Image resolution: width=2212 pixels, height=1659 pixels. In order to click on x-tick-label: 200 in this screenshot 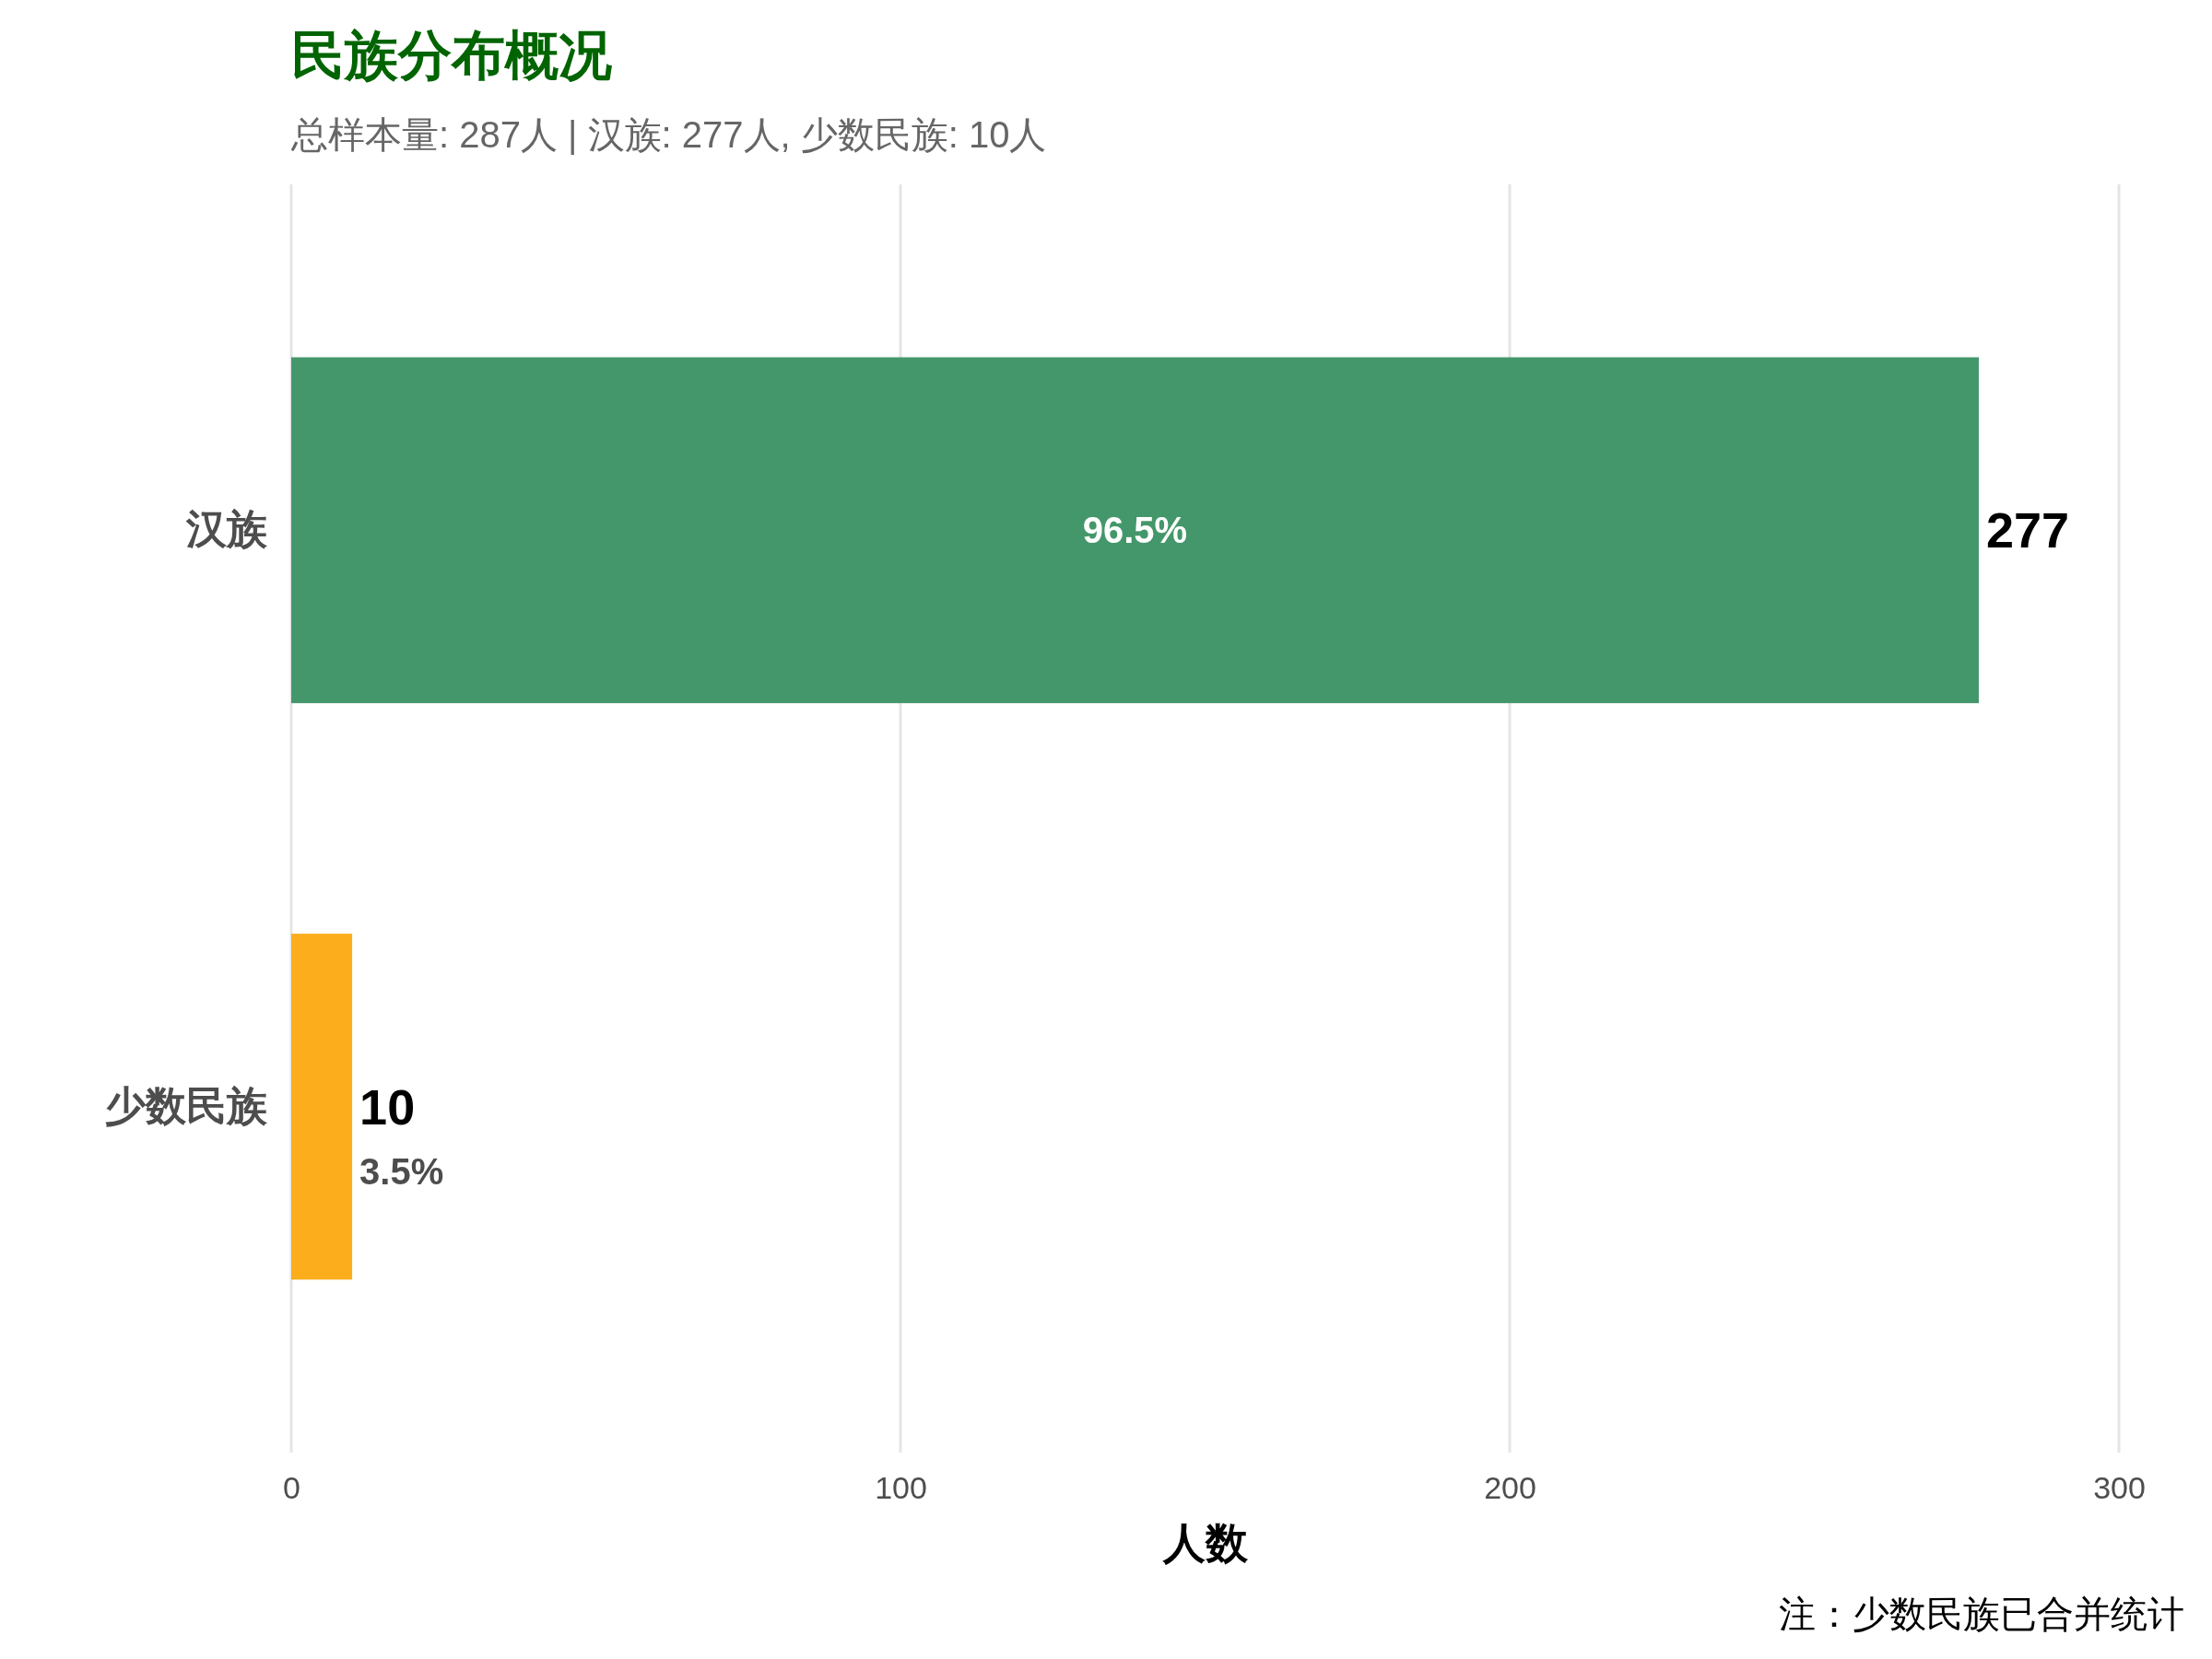, I will do `click(1510, 1488)`.